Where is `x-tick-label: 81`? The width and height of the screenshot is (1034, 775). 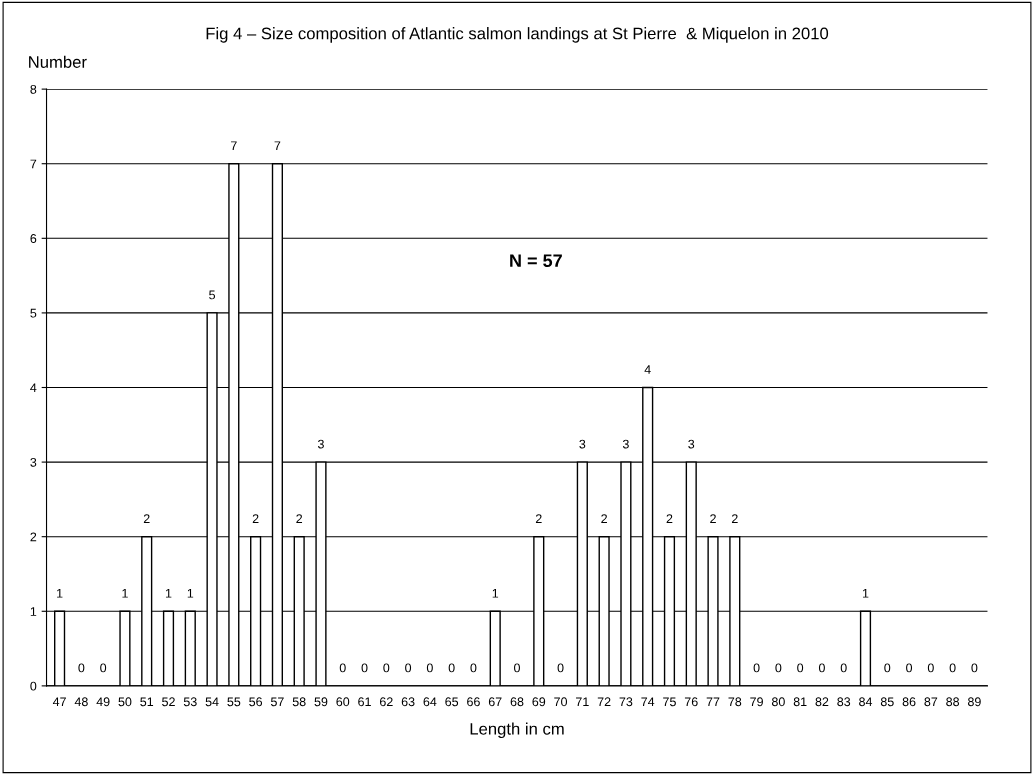 x-tick-label: 81 is located at coordinates (800, 702).